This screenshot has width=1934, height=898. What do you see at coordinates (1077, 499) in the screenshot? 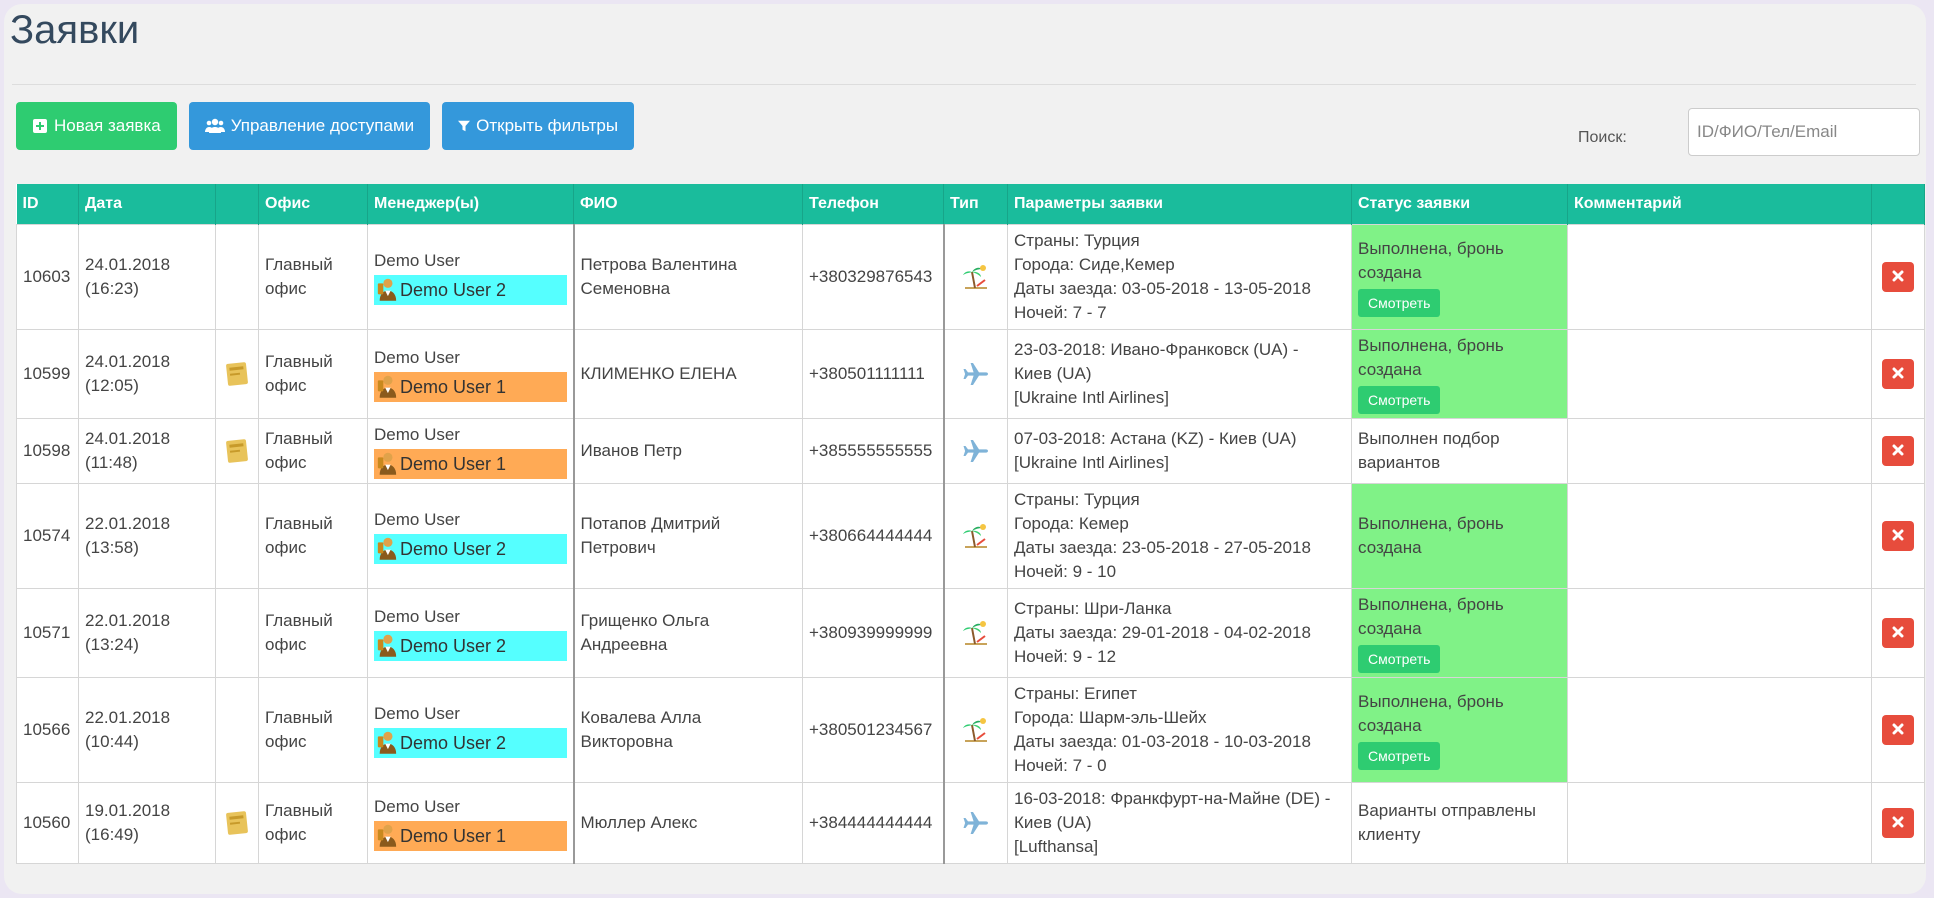
I see `params-line: Страны: Турция` at bounding box center [1077, 499].